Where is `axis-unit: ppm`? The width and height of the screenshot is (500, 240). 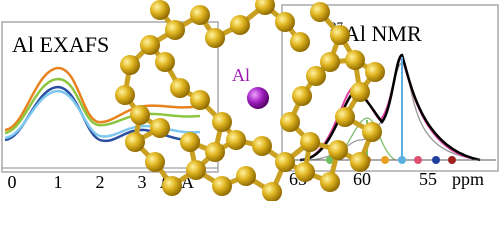
axis-unit: ppm is located at coordinates (468, 179).